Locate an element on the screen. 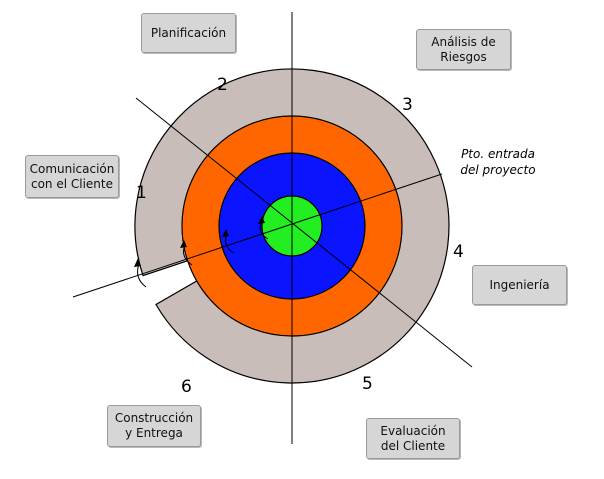 The width and height of the screenshot is (604, 479). sector-number-6: 6 is located at coordinates (186, 387).